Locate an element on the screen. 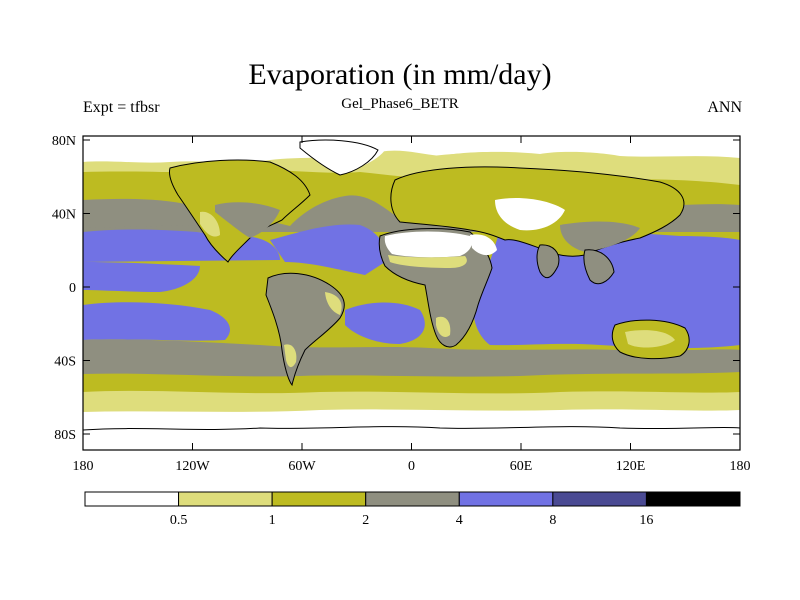  lon-label: 120W is located at coordinates (192, 466).